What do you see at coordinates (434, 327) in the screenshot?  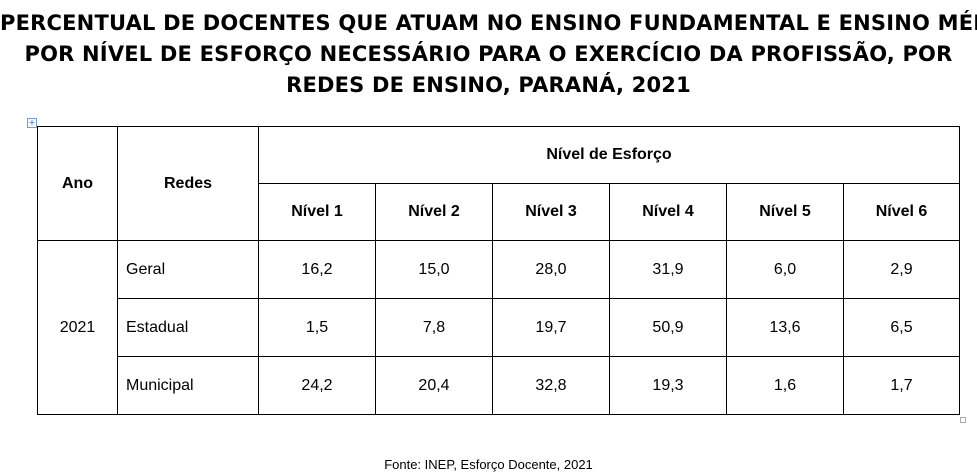 I see `value-cell: 7,8` at bounding box center [434, 327].